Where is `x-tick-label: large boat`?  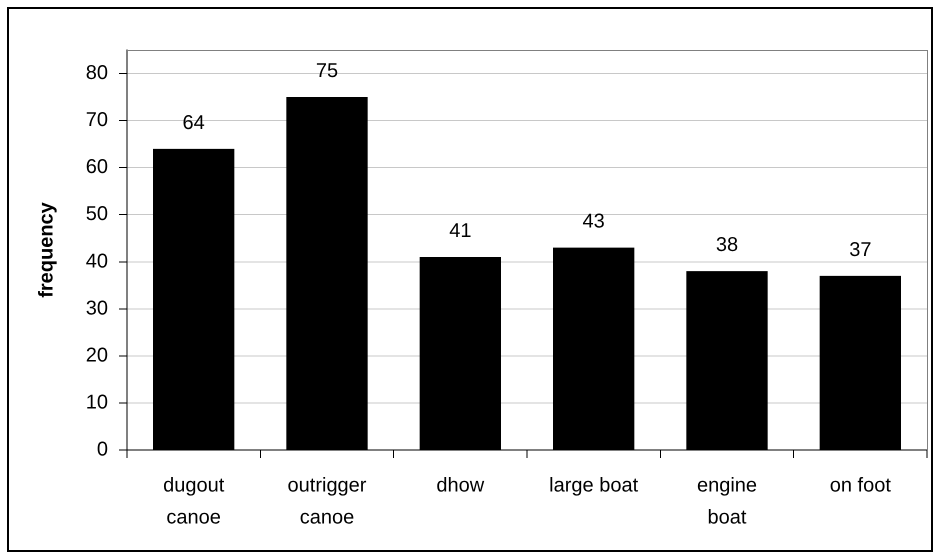
x-tick-label: large boat is located at coordinates (594, 485).